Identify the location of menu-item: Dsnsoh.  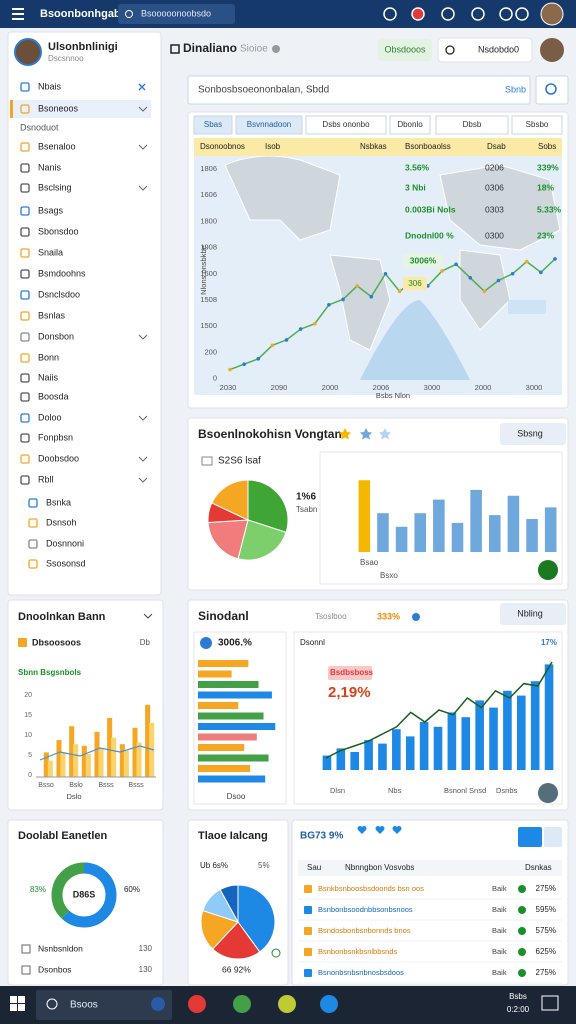
(61, 522).